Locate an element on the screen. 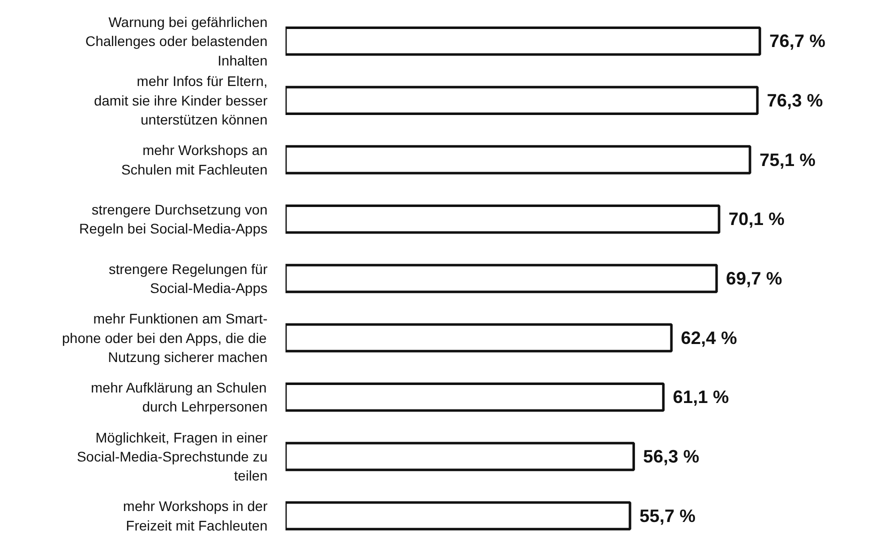 This screenshot has height=558, width=870. data-label: 69,7 % is located at coordinates (754, 278).